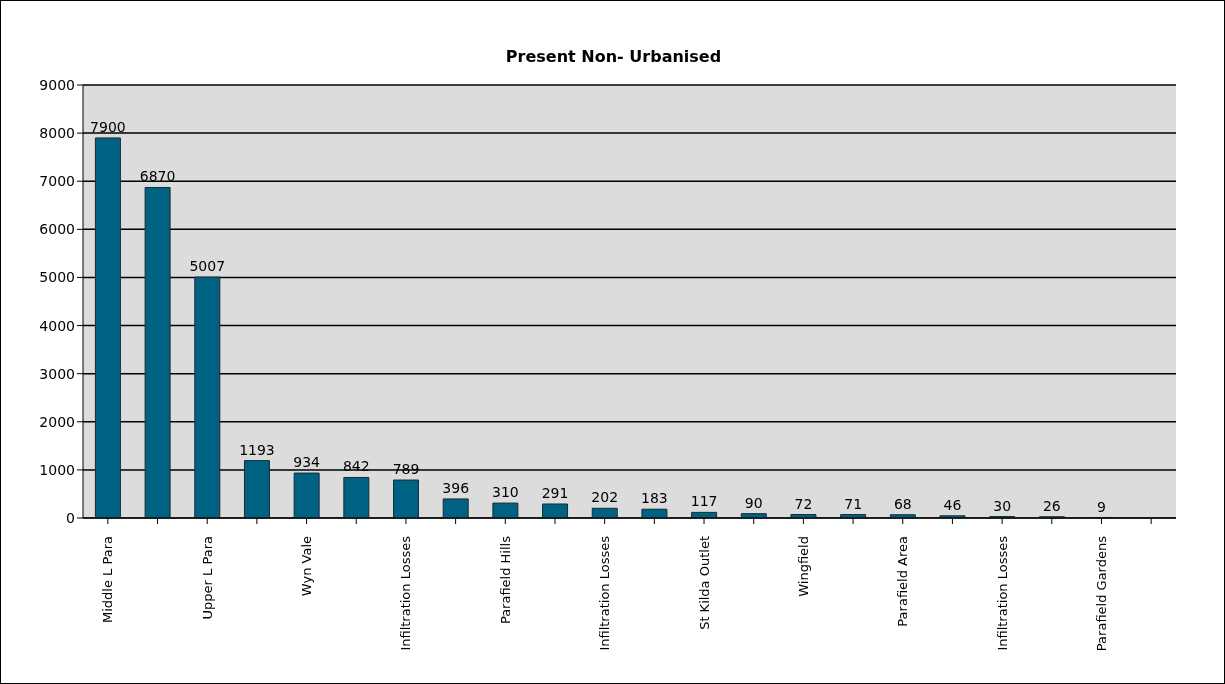  I want to click on y-tick-label: 7000, so click(57, 181).